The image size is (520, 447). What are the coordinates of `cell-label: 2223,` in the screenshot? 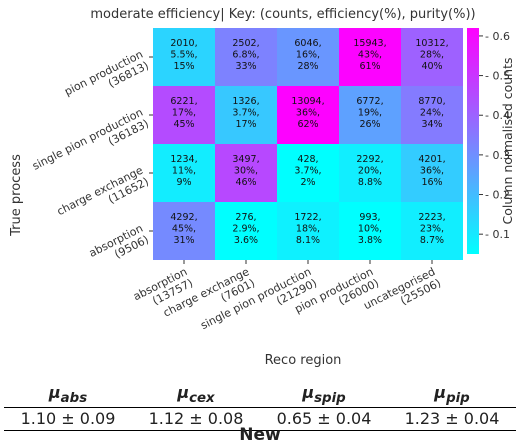 It's located at (431, 217).